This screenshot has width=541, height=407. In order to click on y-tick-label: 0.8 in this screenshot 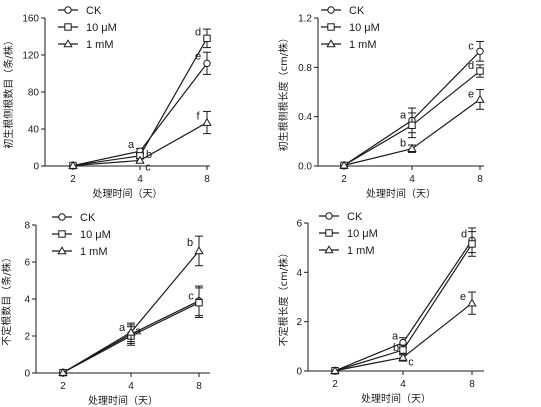, I will do `click(305, 68)`.